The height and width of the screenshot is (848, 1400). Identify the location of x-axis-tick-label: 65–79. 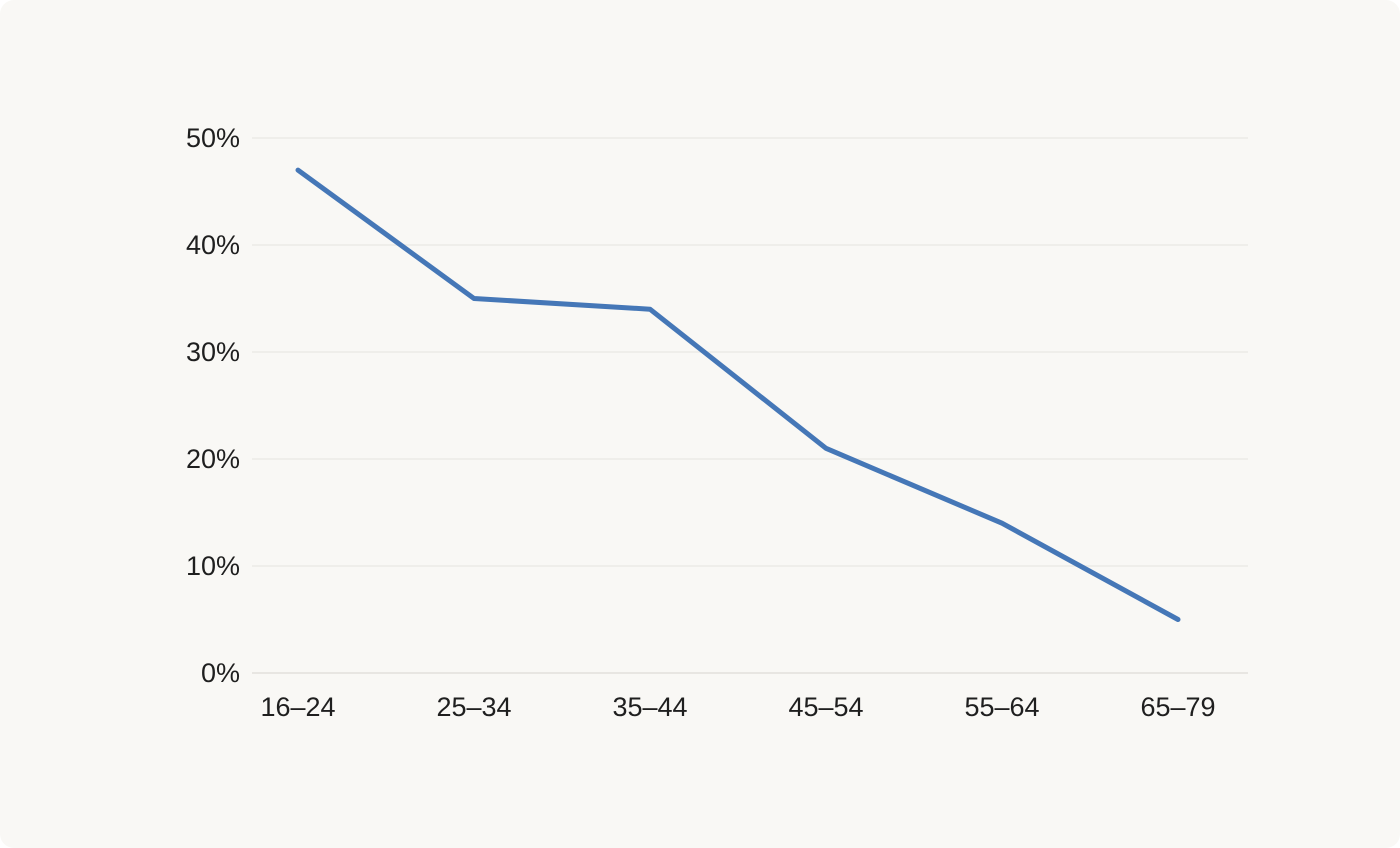
(1177, 707).